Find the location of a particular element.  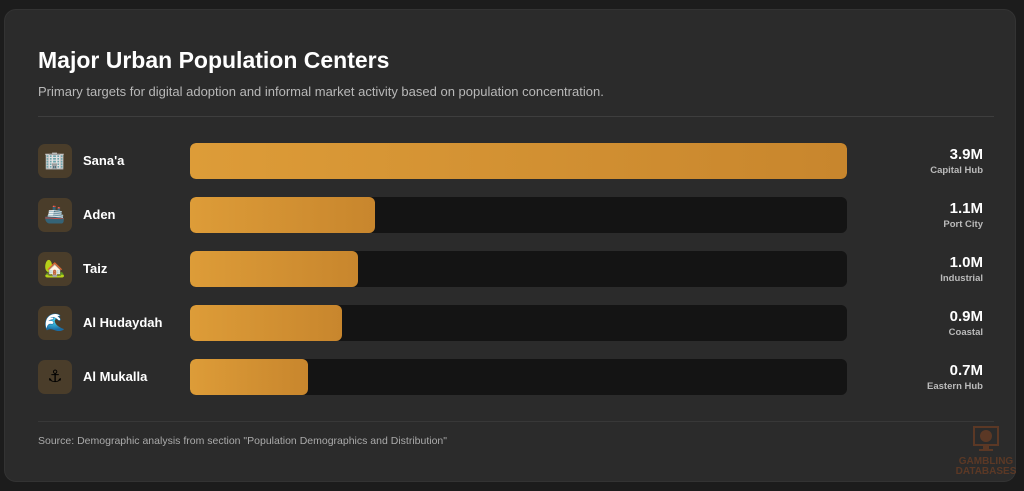

sublabel: Eastern Hub is located at coordinates (955, 386).